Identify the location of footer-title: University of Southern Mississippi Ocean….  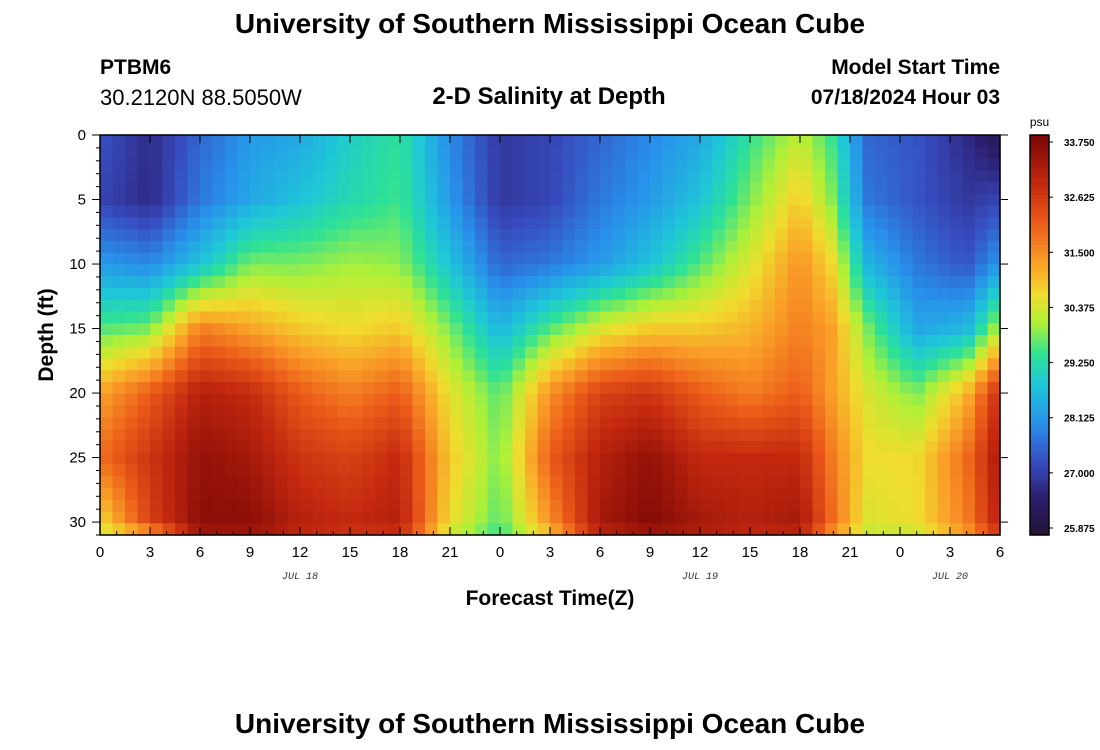
(550, 723).